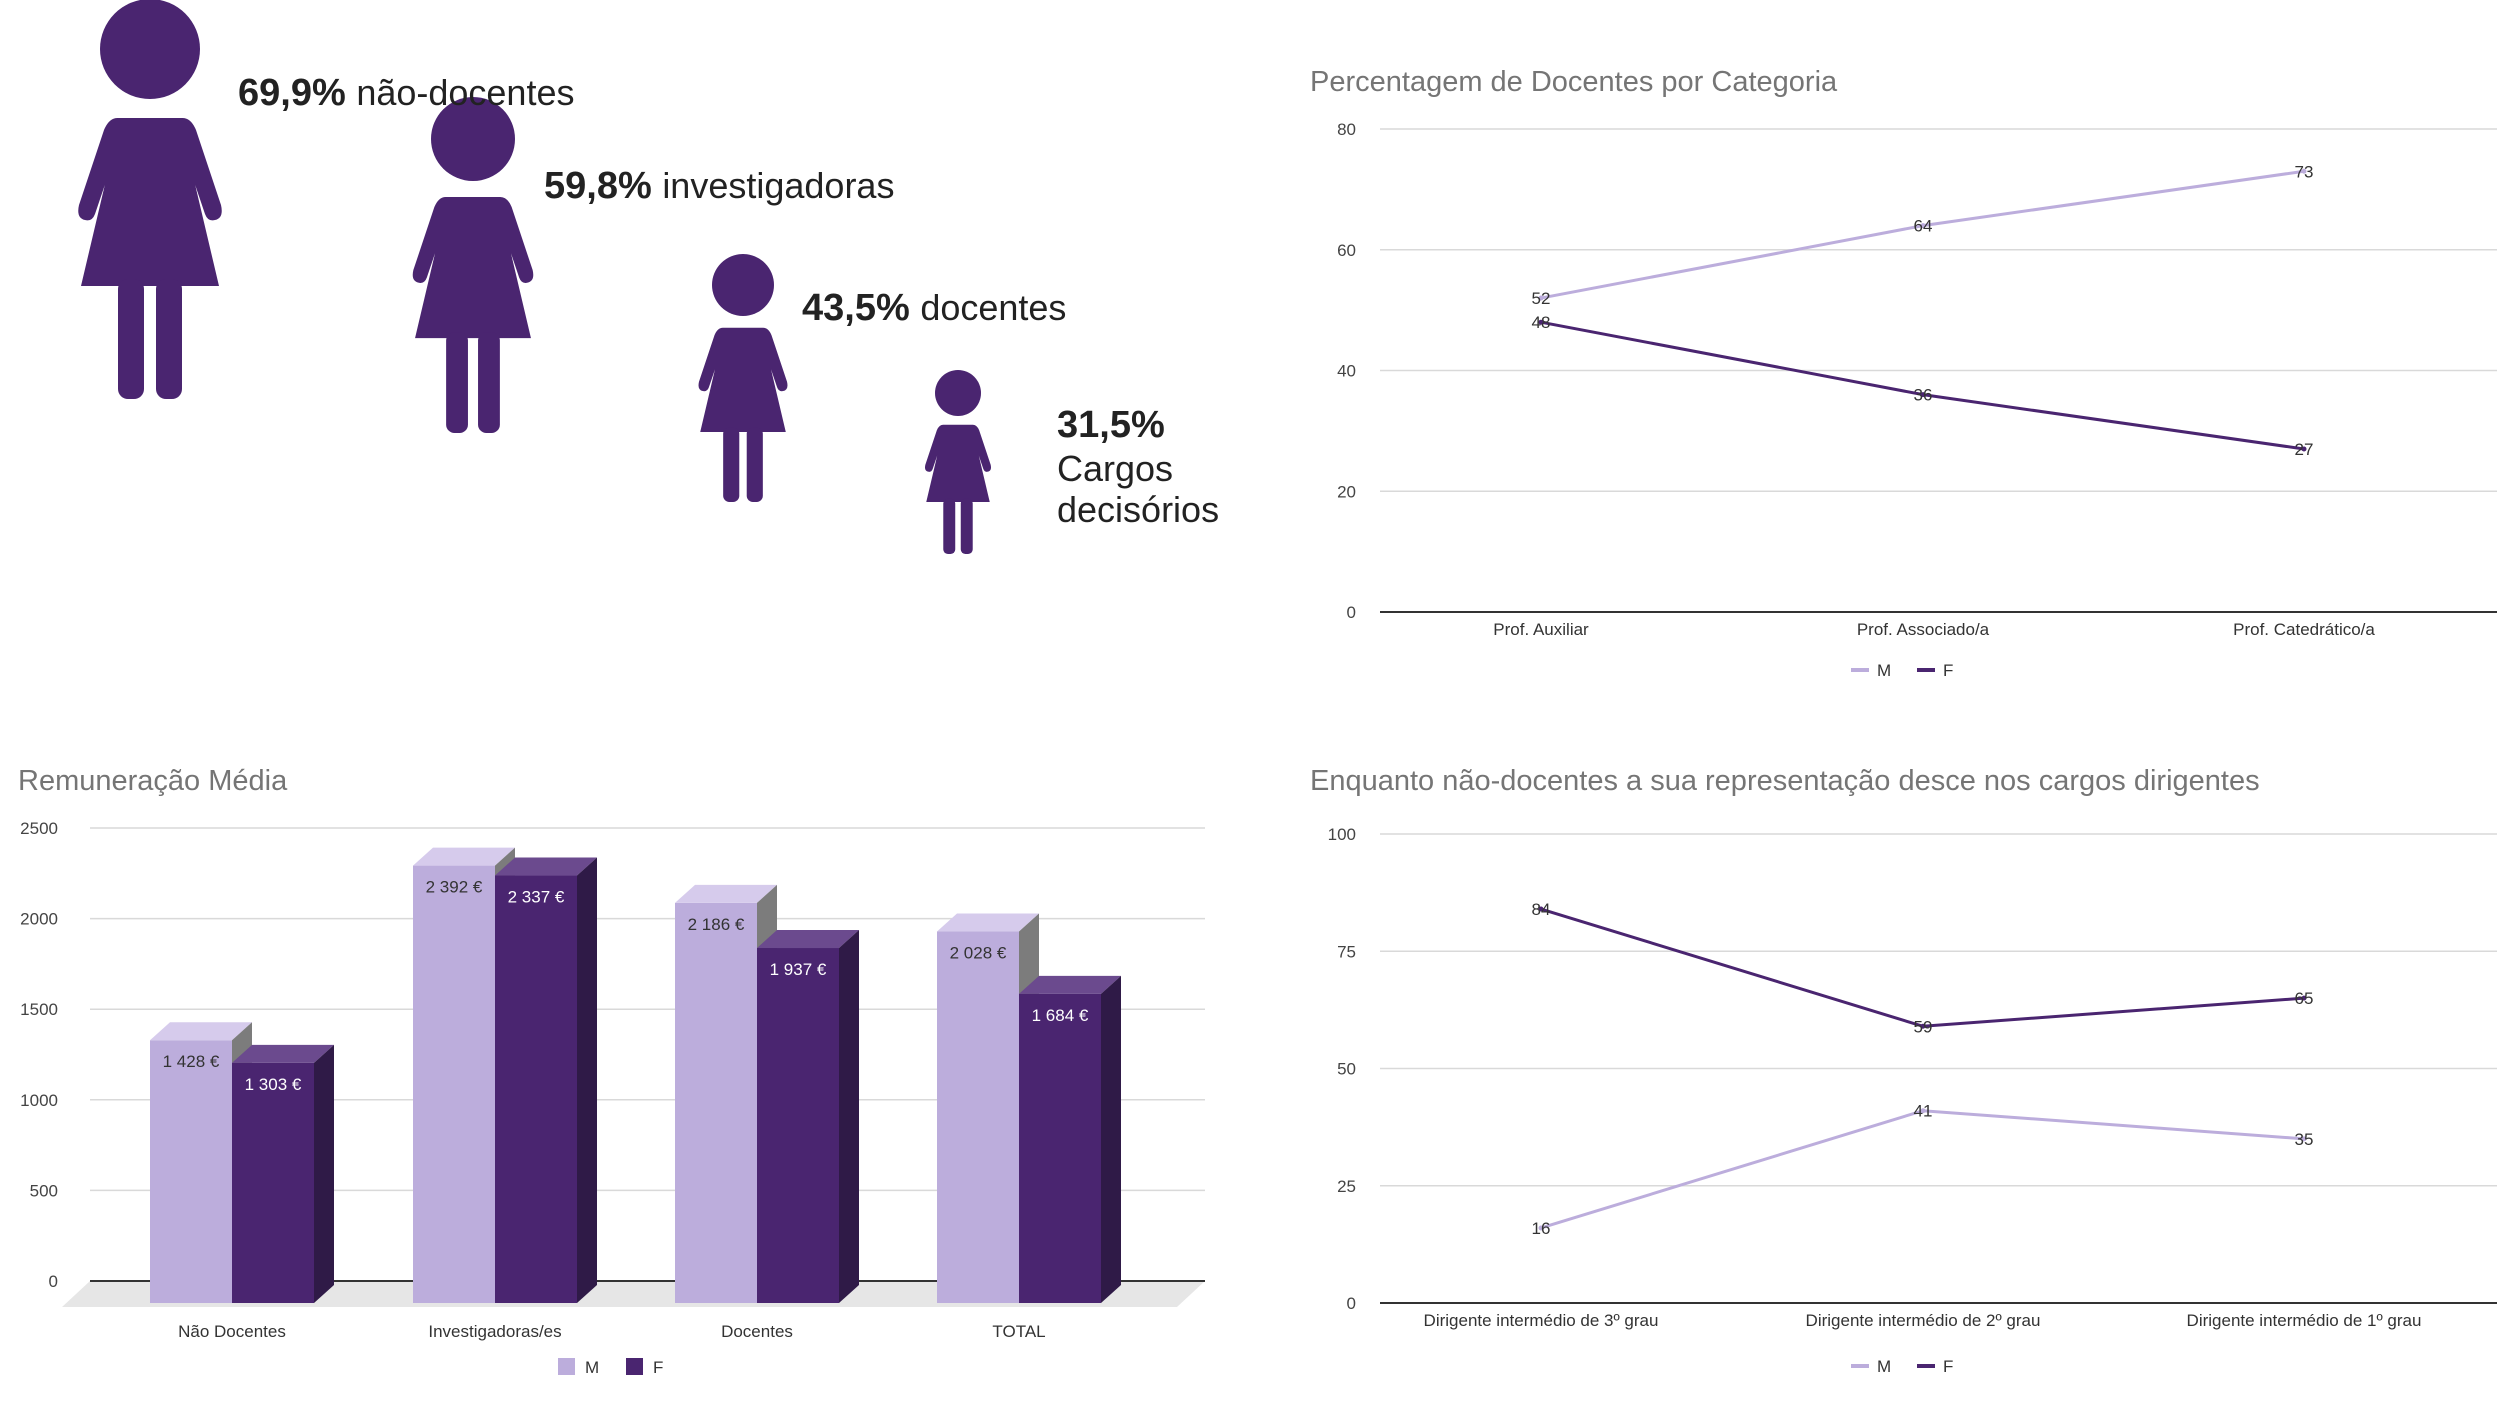 Image resolution: width=2500 pixels, height=1406 pixels. Describe the element at coordinates (856, 308) in the screenshot. I see `stat-value: 43,5%` at that location.